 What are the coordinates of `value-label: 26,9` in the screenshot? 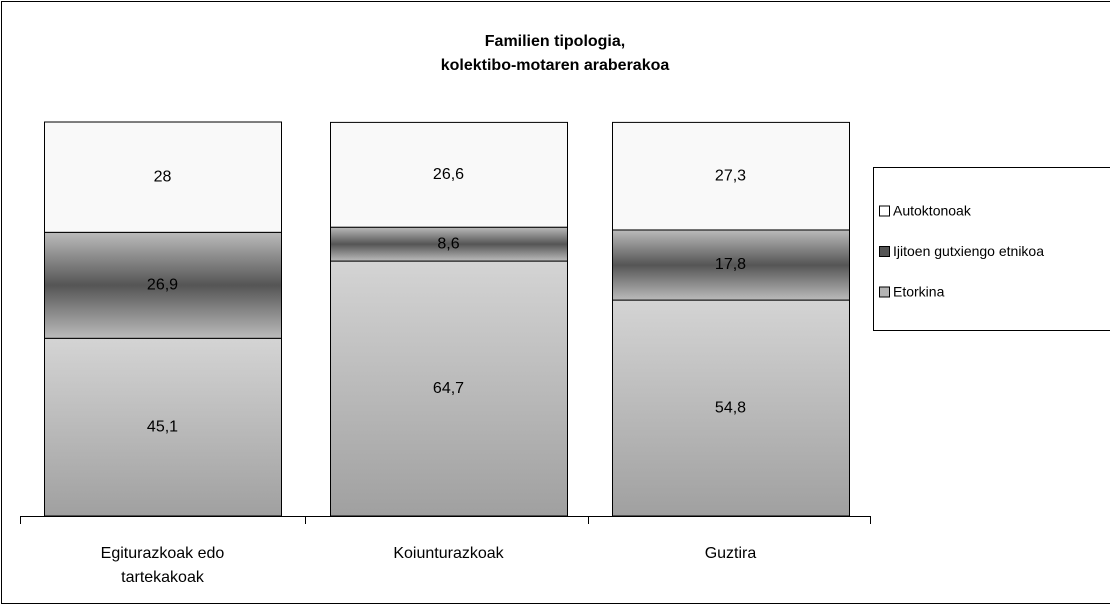 It's located at (162, 285).